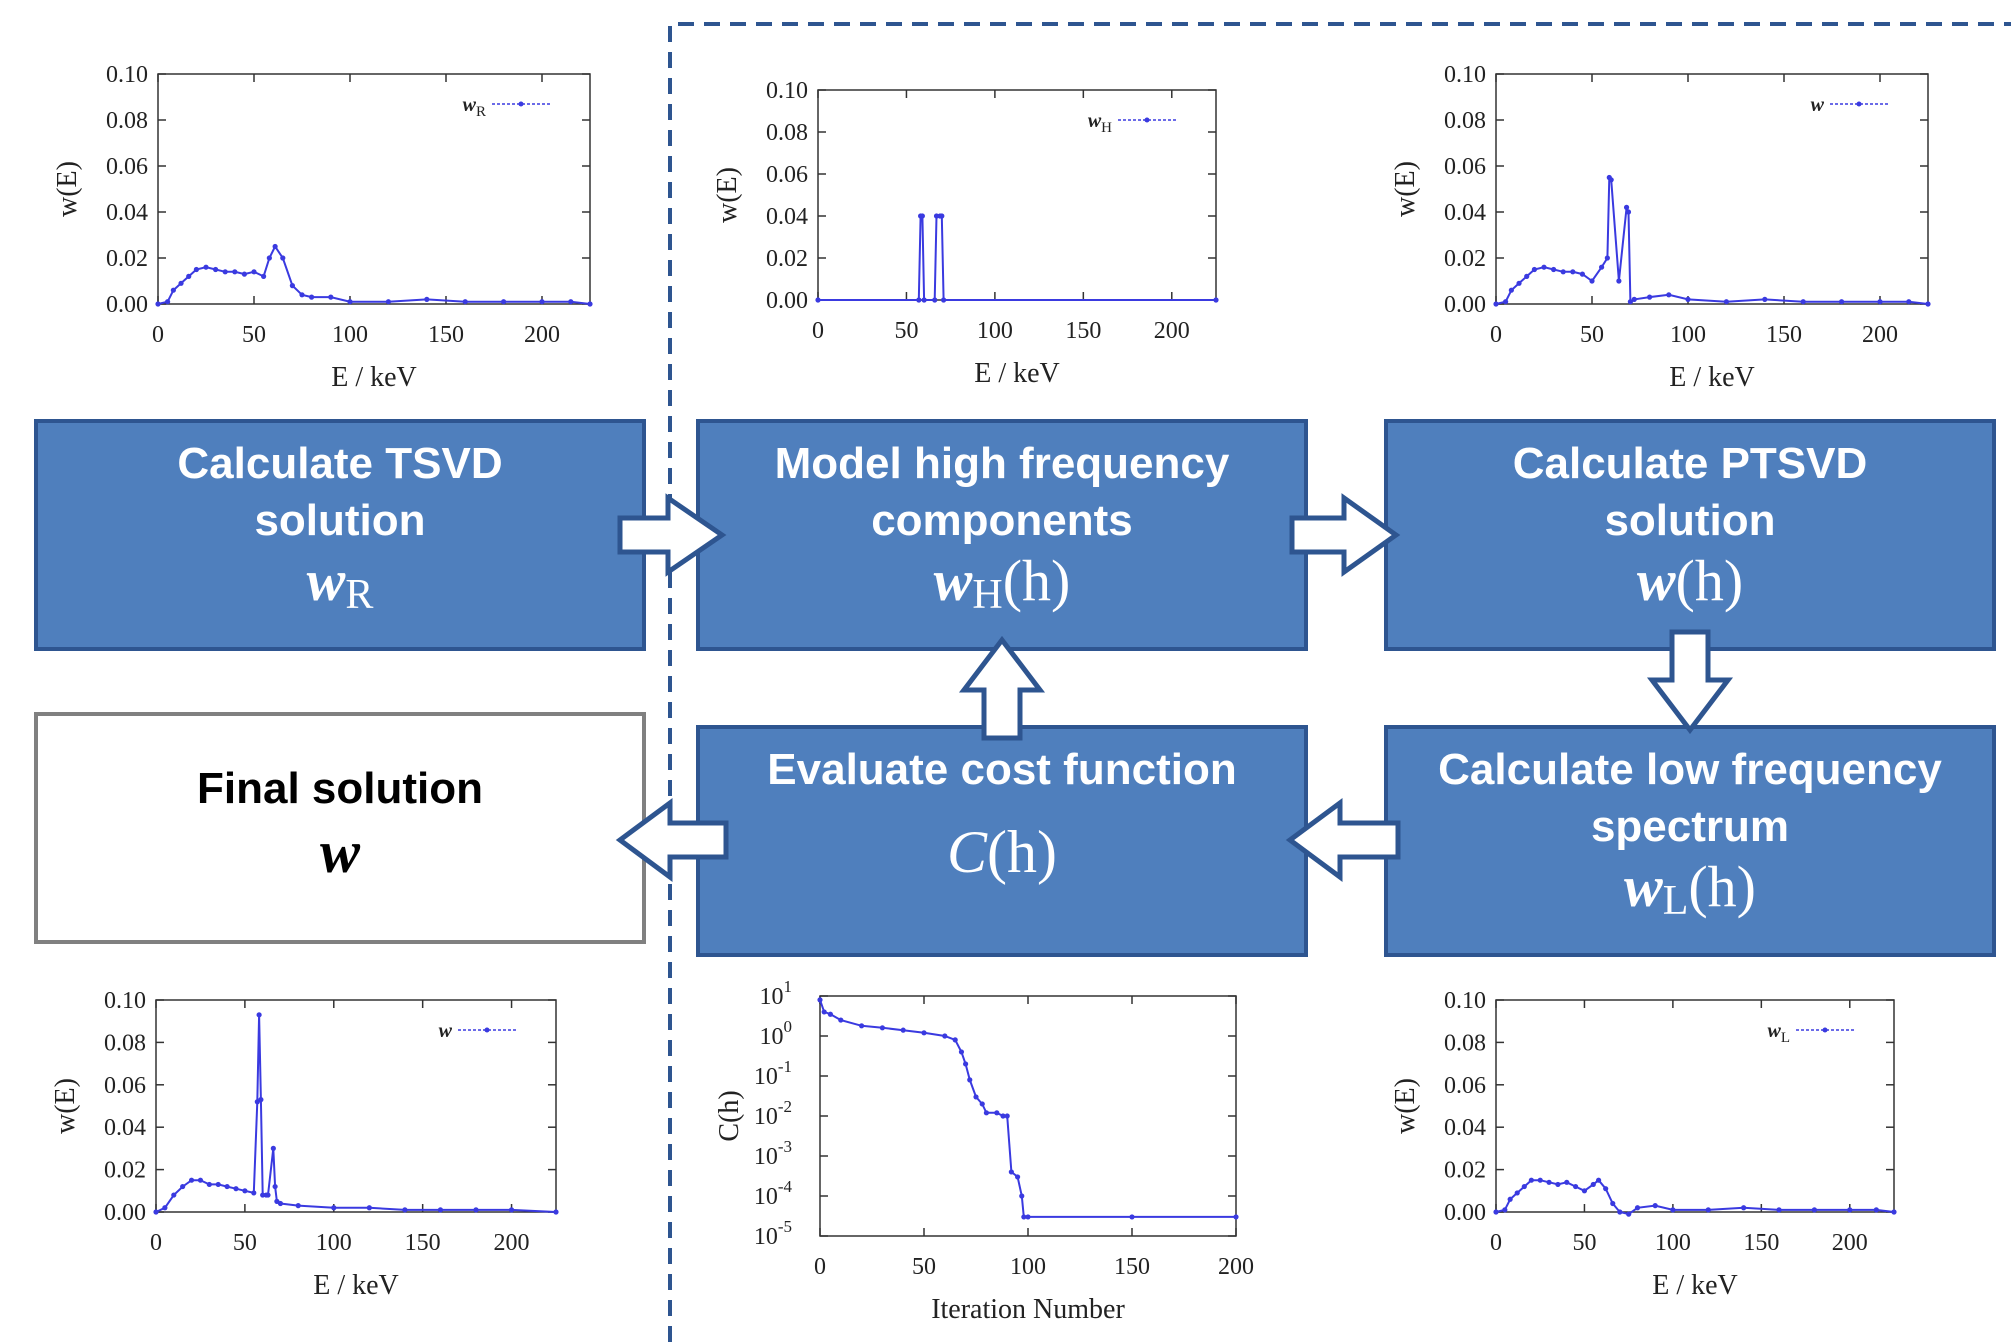 The width and height of the screenshot is (2011, 1342). What do you see at coordinates (1689, 520) in the screenshot?
I see `ptsvd-line2: solution` at bounding box center [1689, 520].